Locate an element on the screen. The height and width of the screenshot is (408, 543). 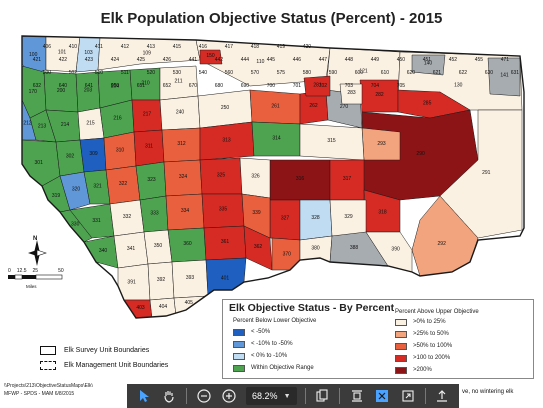
page-view-icon is located at coordinates (356, 396).